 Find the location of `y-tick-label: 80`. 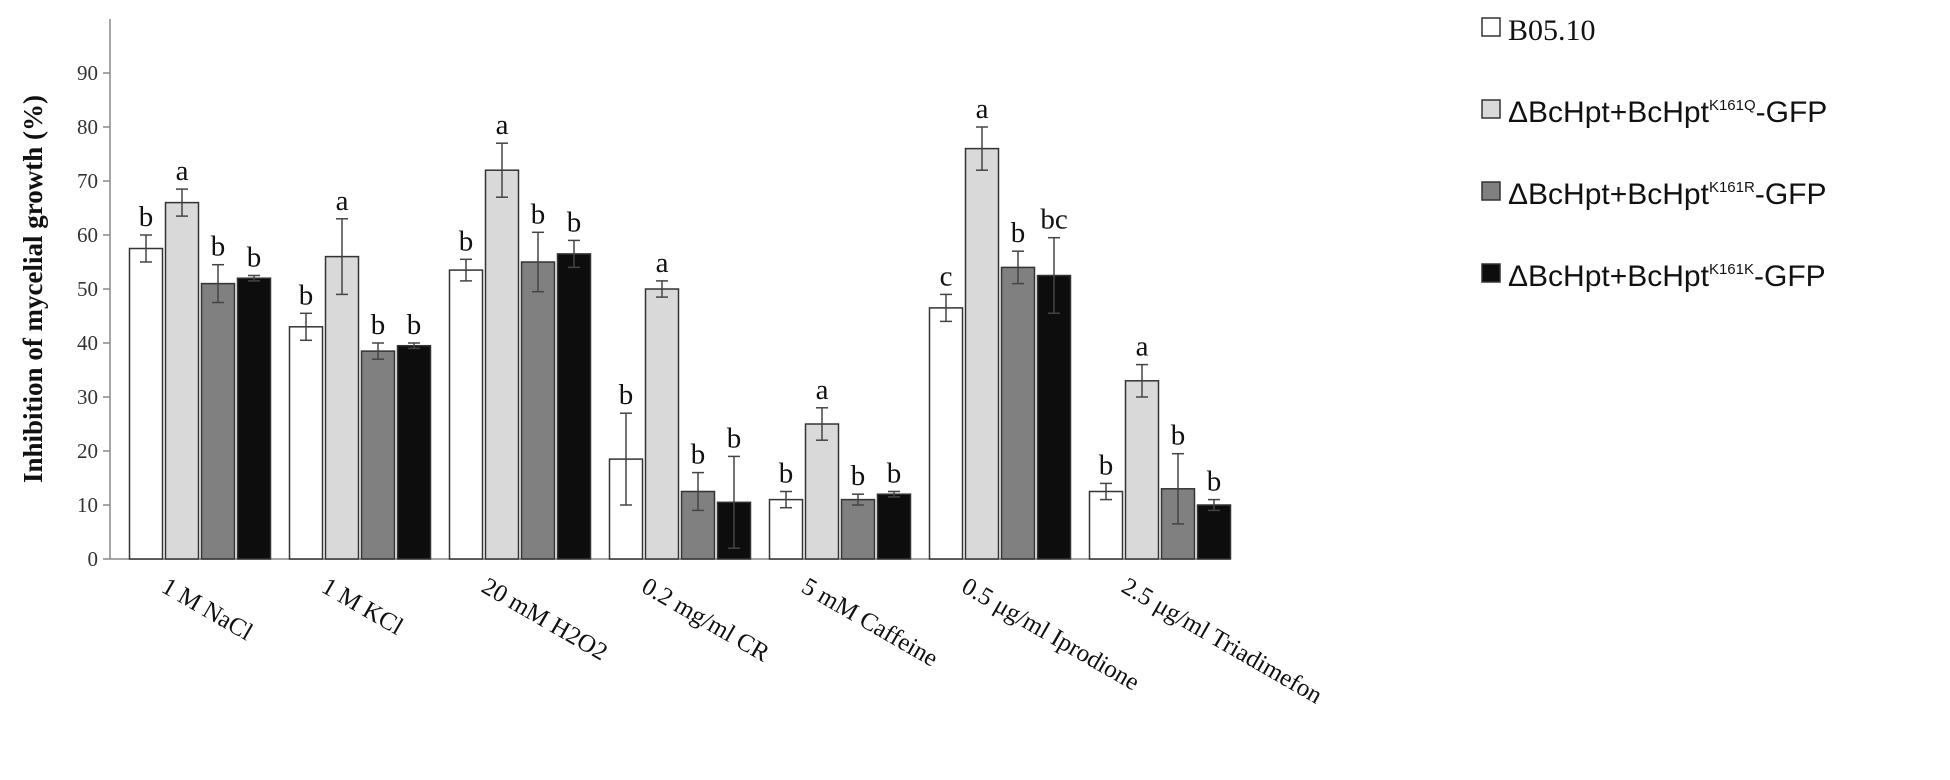

y-tick-label: 80 is located at coordinates (87, 127).